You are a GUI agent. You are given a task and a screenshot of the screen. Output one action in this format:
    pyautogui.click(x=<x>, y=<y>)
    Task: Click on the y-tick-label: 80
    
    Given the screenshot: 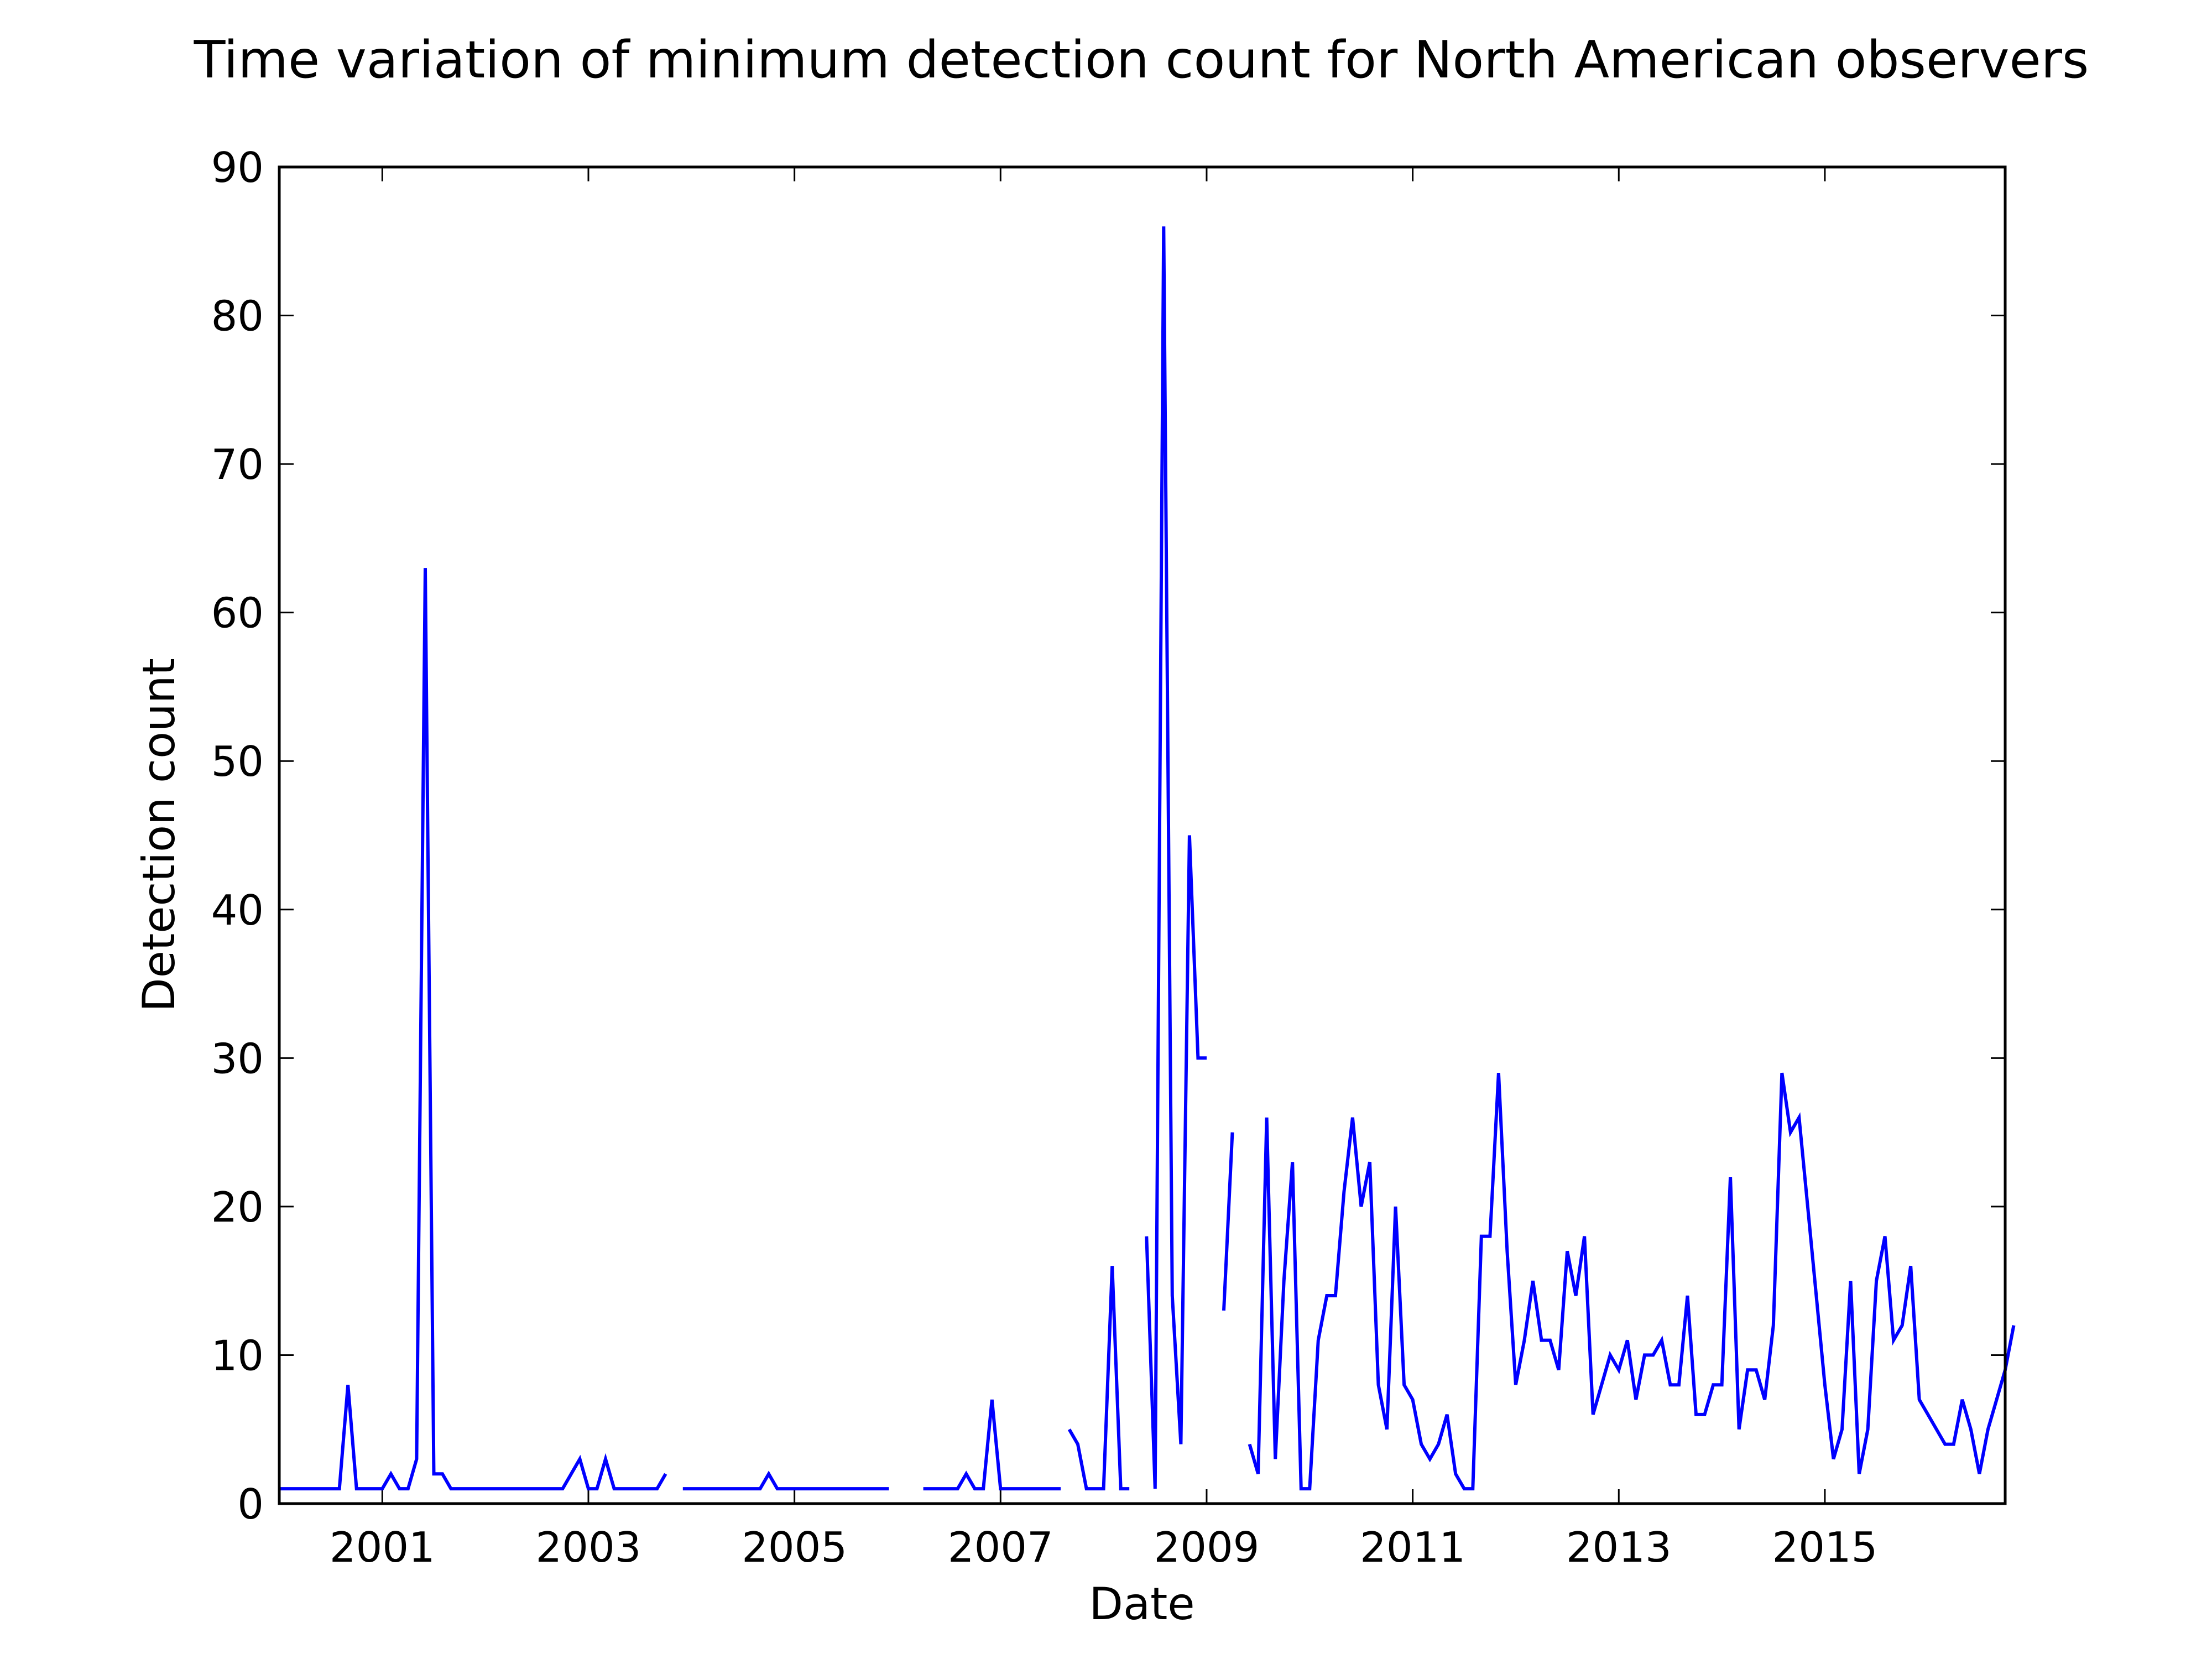 What is the action you would take?
    pyautogui.click(x=237, y=316)
    